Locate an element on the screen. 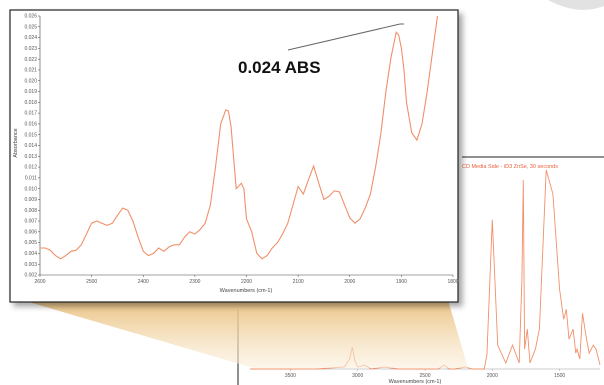 This screenshot has width=604, height=385. inset-y-tick-label: 0.006 is located at coordinates (30, 232).